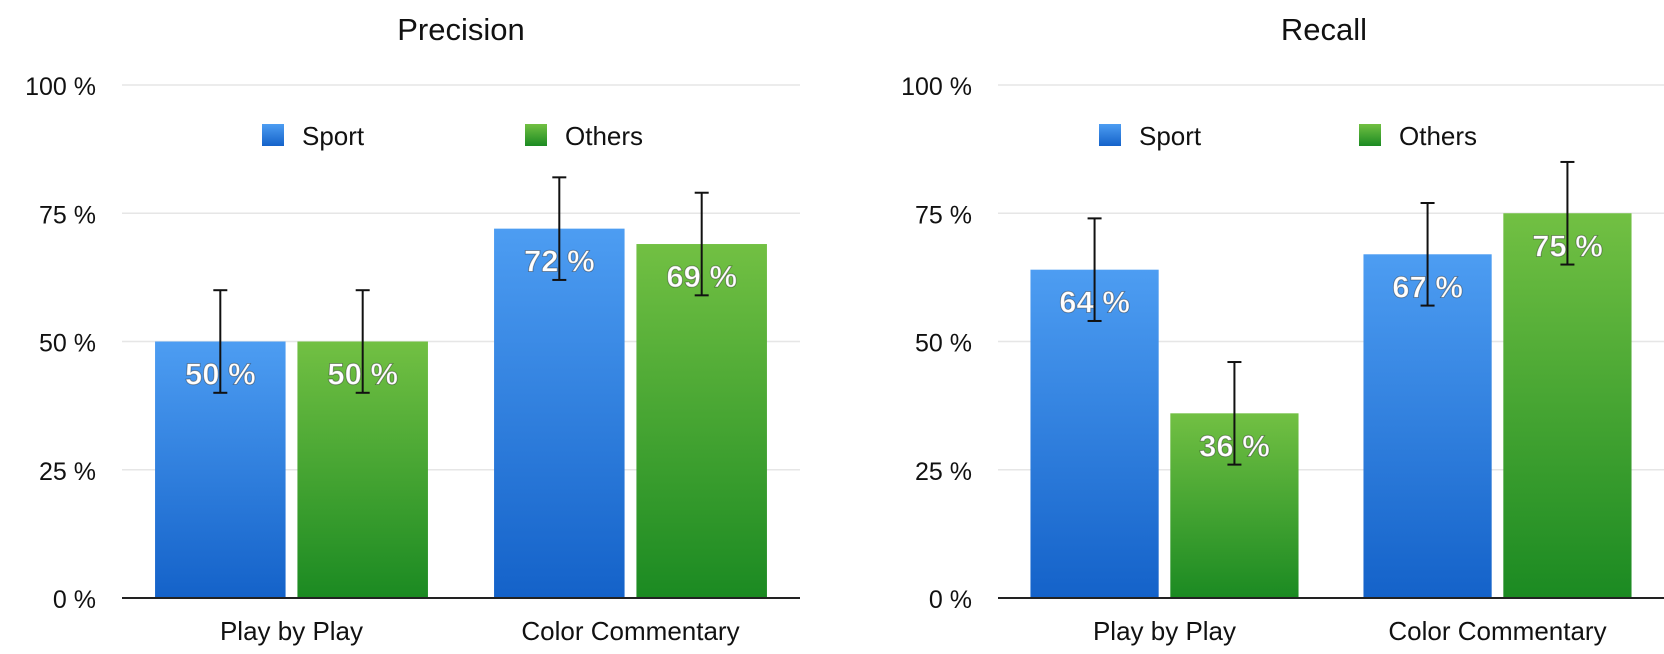 This screenshot has height=654, width=1664. I want to click on chart-title: Precision, so click(461, 29).